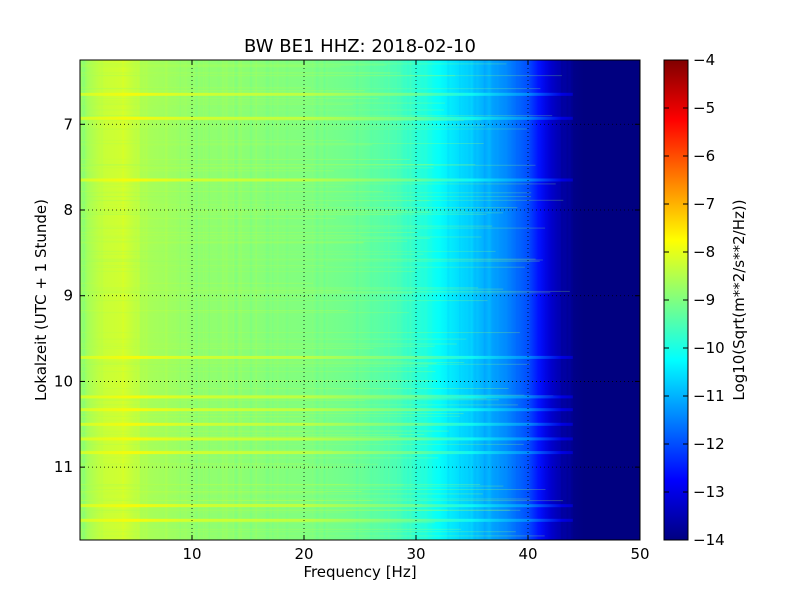 Image resolution: width=800 pixels, height=600 pixels. What do you see at coordinates (709, 540) in the screenshot?
I see `colorbar-tick-label: −14` at bounding box center [709, 540].